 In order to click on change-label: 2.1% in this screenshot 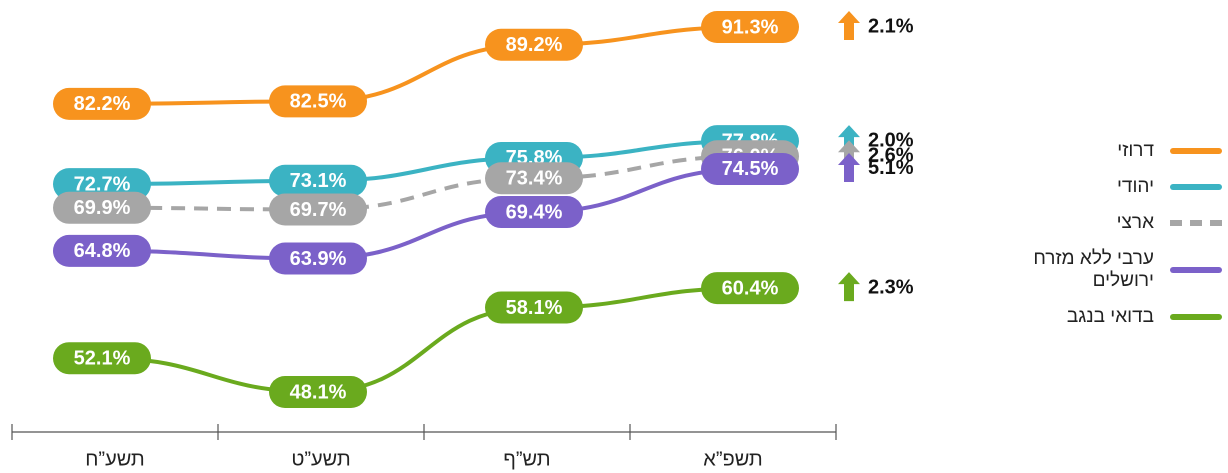, I will do `click(891, 26)`.